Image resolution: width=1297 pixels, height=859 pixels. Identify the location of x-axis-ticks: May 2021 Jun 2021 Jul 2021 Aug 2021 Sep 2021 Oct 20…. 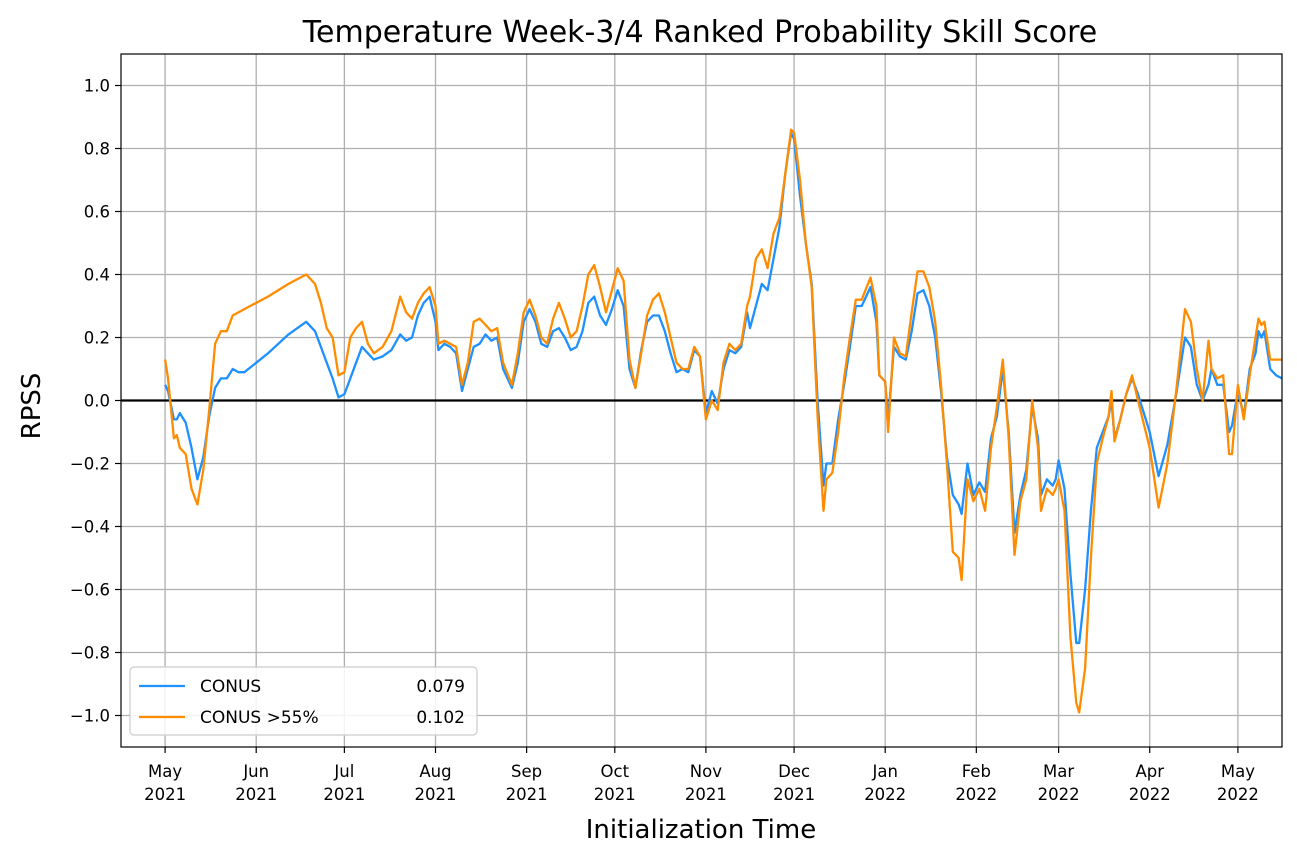
(701, 775).